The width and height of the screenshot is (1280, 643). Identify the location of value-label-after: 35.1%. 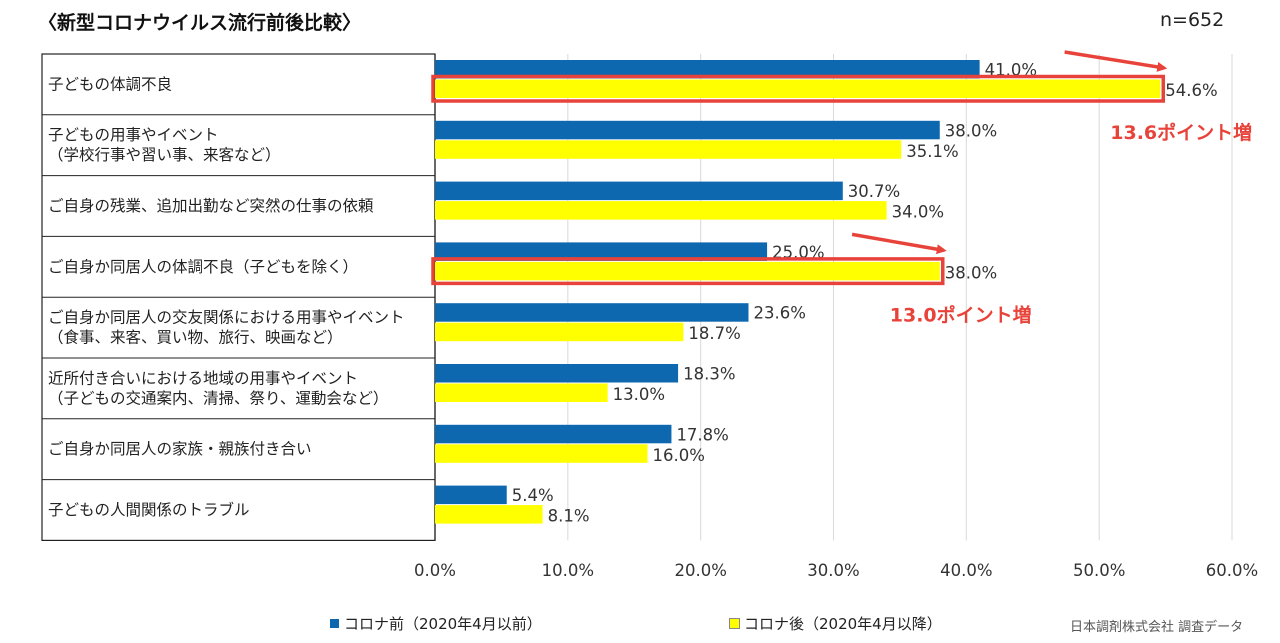
(932, 151).